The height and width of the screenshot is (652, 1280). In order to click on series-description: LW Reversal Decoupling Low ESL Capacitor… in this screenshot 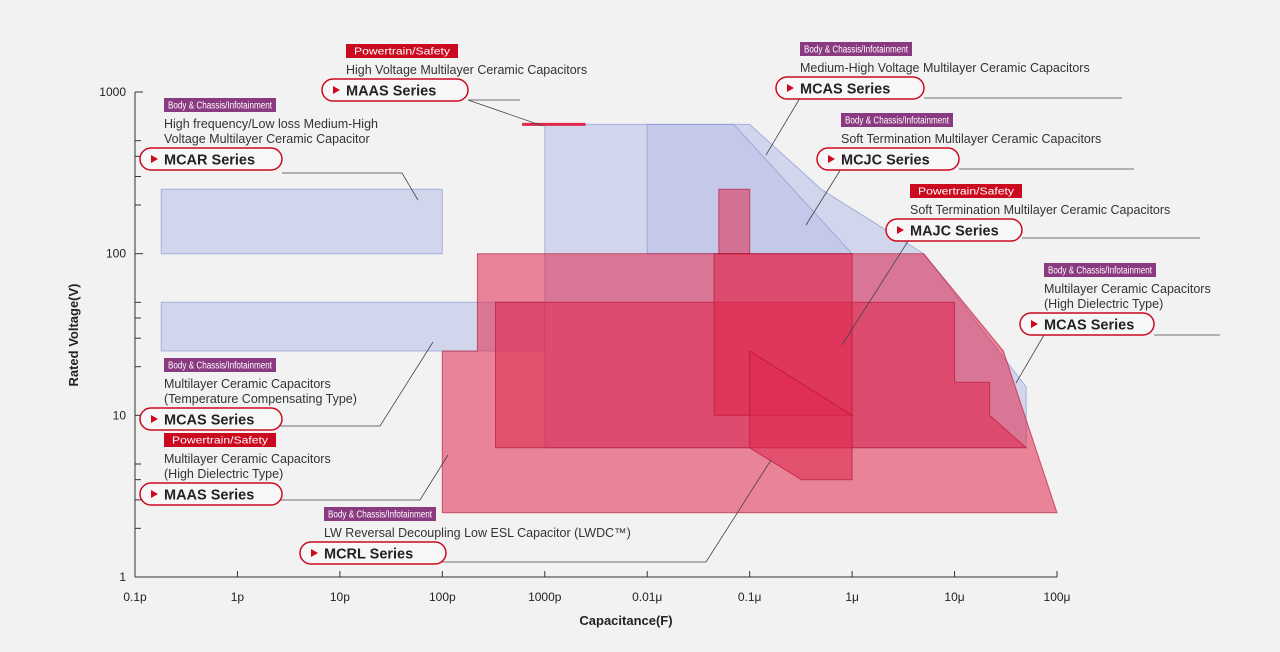, I will do `click(477, 533)`.